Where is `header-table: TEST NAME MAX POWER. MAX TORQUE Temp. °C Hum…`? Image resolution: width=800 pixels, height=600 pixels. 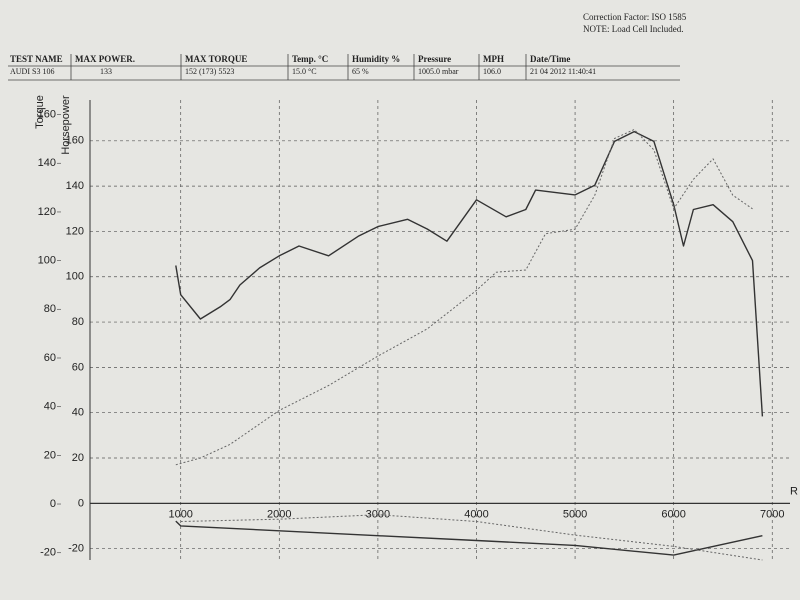 header-table: TEST NAME MAX POWER. MAX TORQUE Temp. °C Hum… is located at coordinates (303, 67).